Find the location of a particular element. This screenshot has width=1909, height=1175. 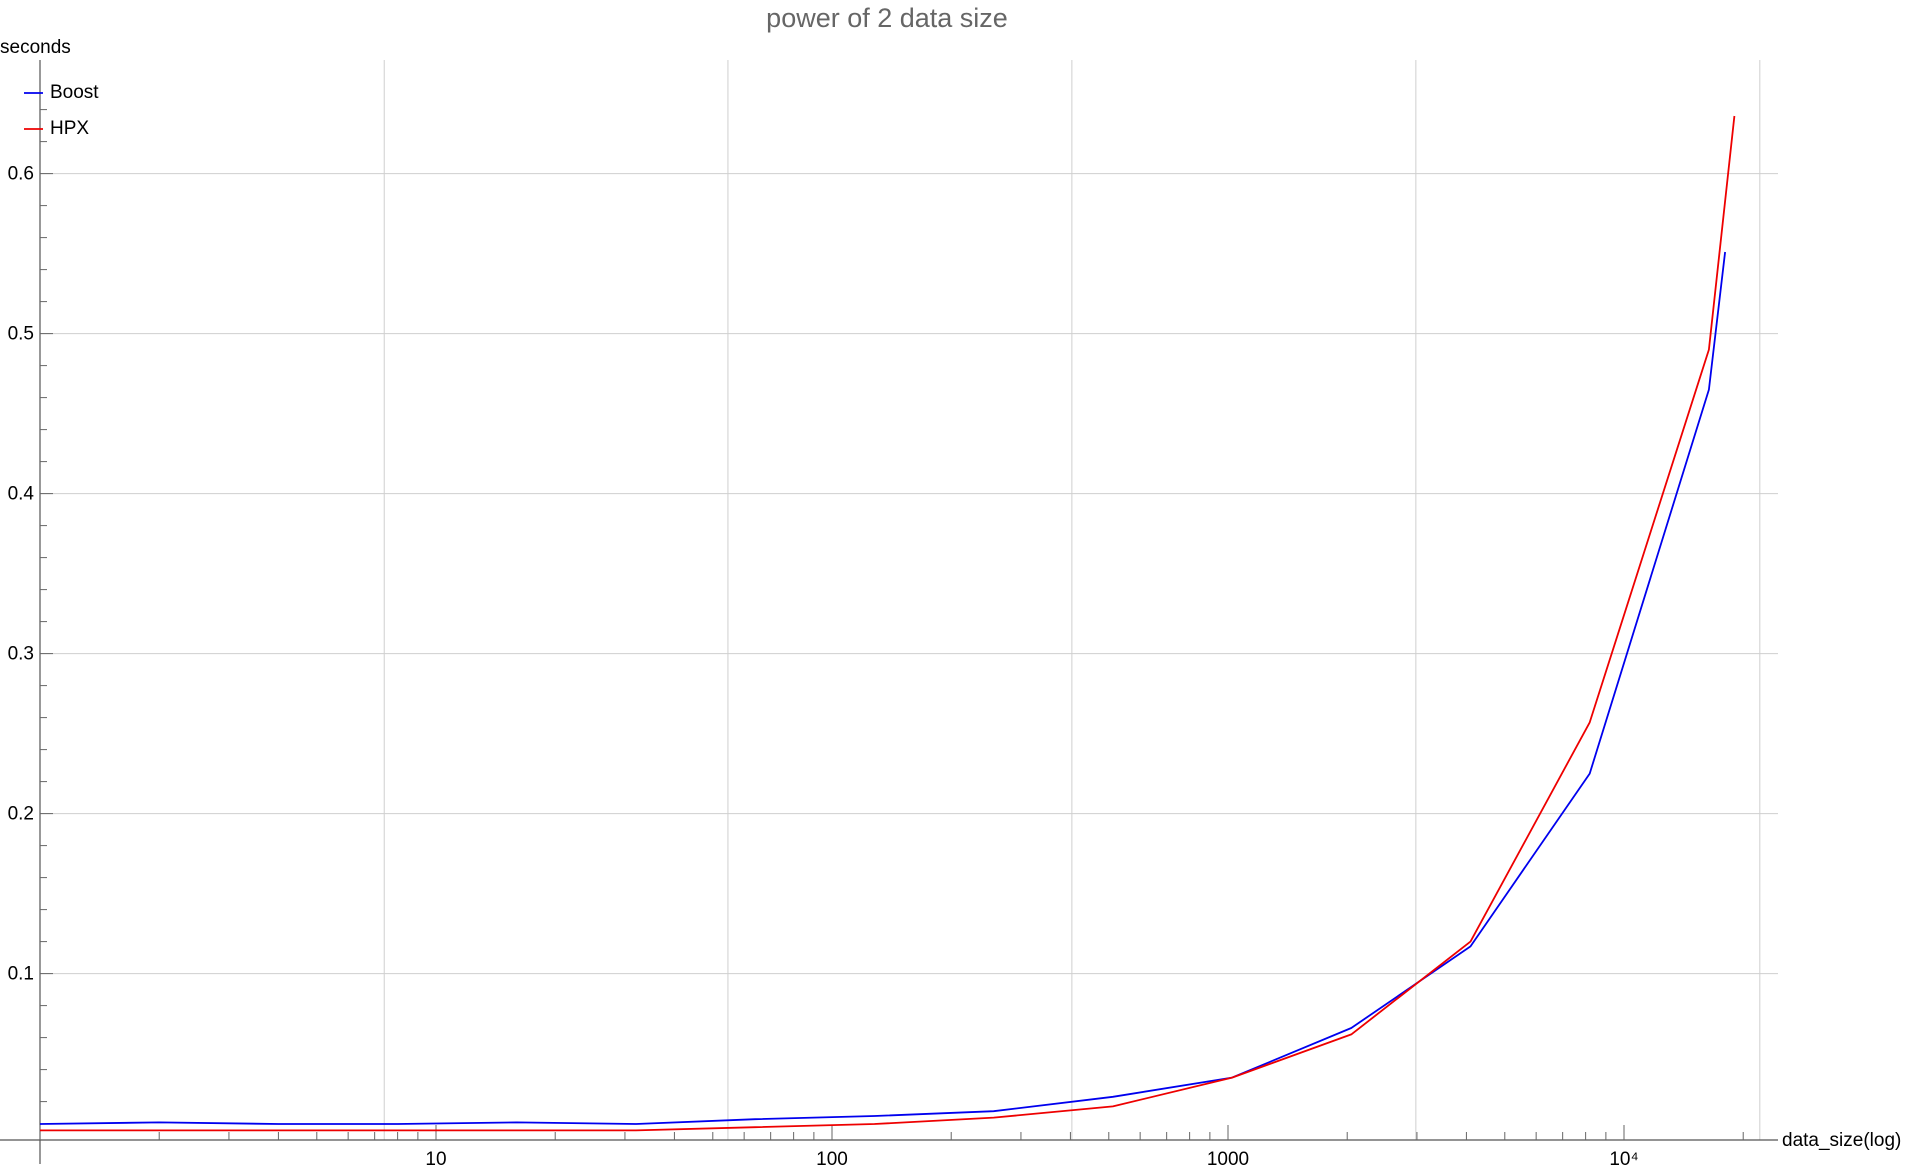

x-axis-label: data_size(log) is located at coordinates (1841, 1140).